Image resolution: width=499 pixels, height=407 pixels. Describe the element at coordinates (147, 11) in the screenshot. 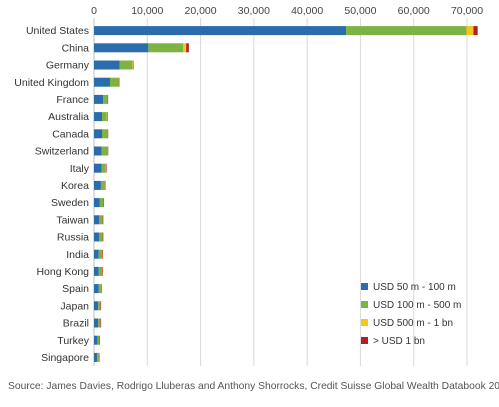

I see `x-tick-label: 10,000` at that location.